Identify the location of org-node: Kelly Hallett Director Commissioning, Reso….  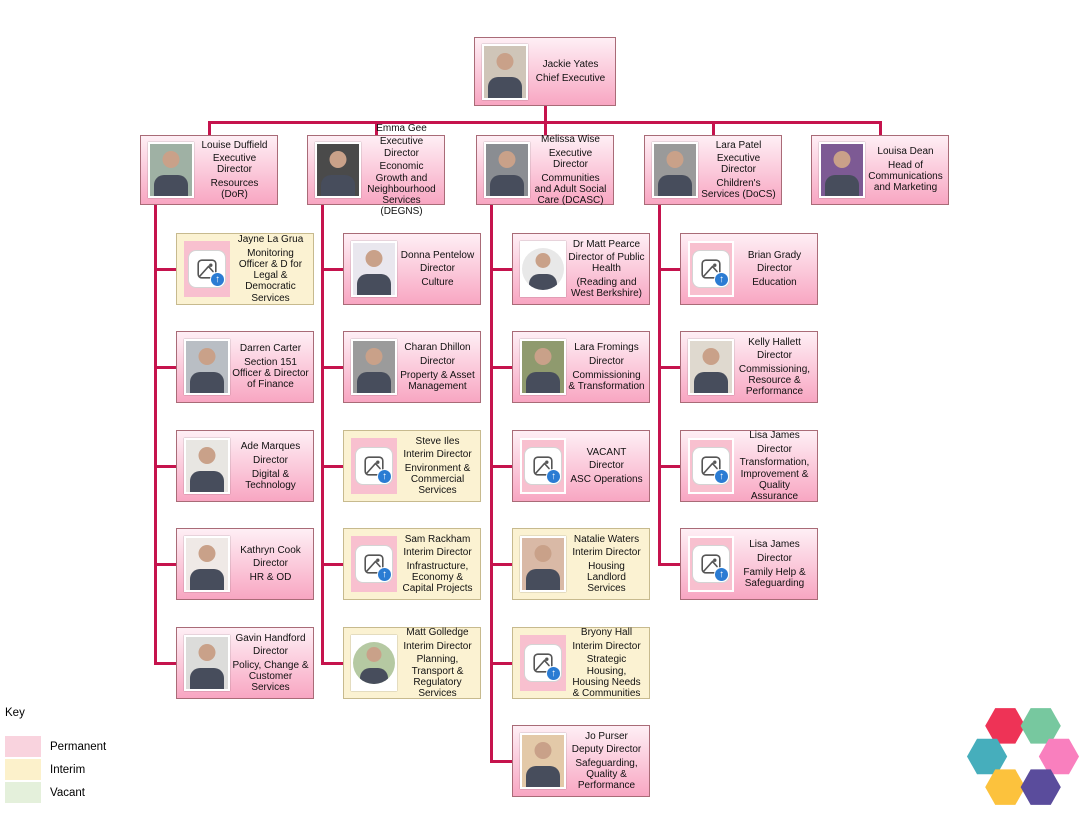
(749, 367).